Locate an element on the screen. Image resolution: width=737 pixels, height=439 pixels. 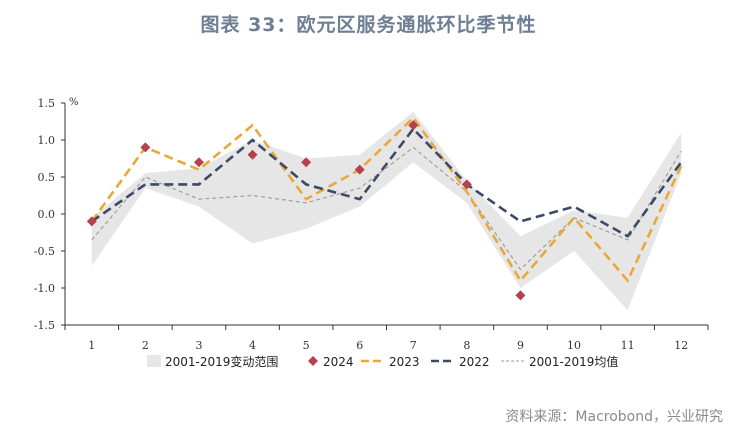
legend-label-2023: 2023 is located at coordinates (404, 362).